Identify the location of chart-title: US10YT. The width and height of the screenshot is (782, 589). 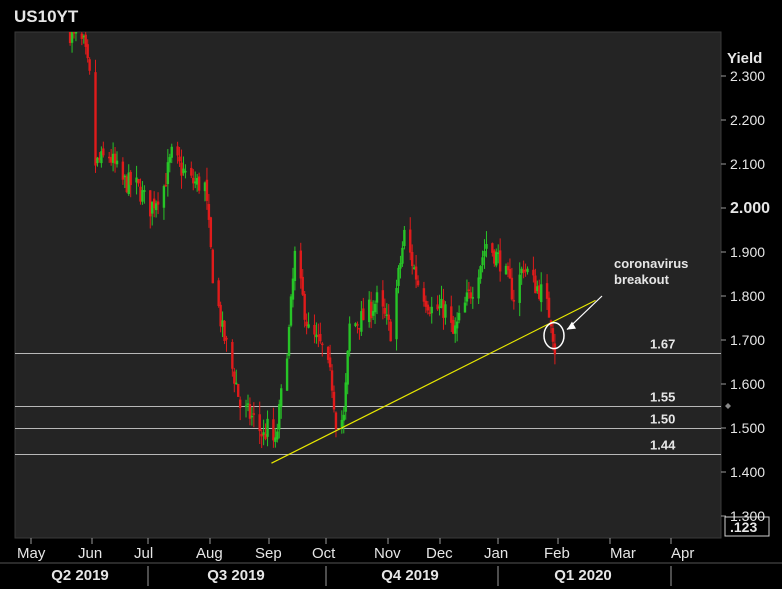
(46, 16).